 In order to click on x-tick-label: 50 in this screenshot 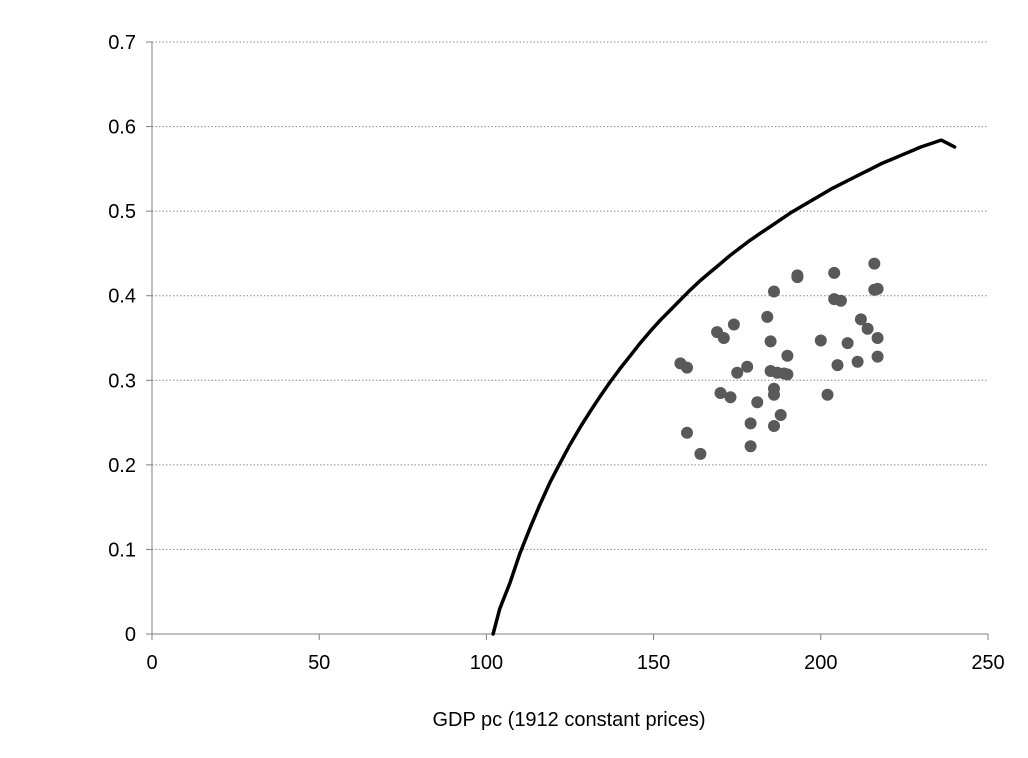, I will do `click(319, 663)`.